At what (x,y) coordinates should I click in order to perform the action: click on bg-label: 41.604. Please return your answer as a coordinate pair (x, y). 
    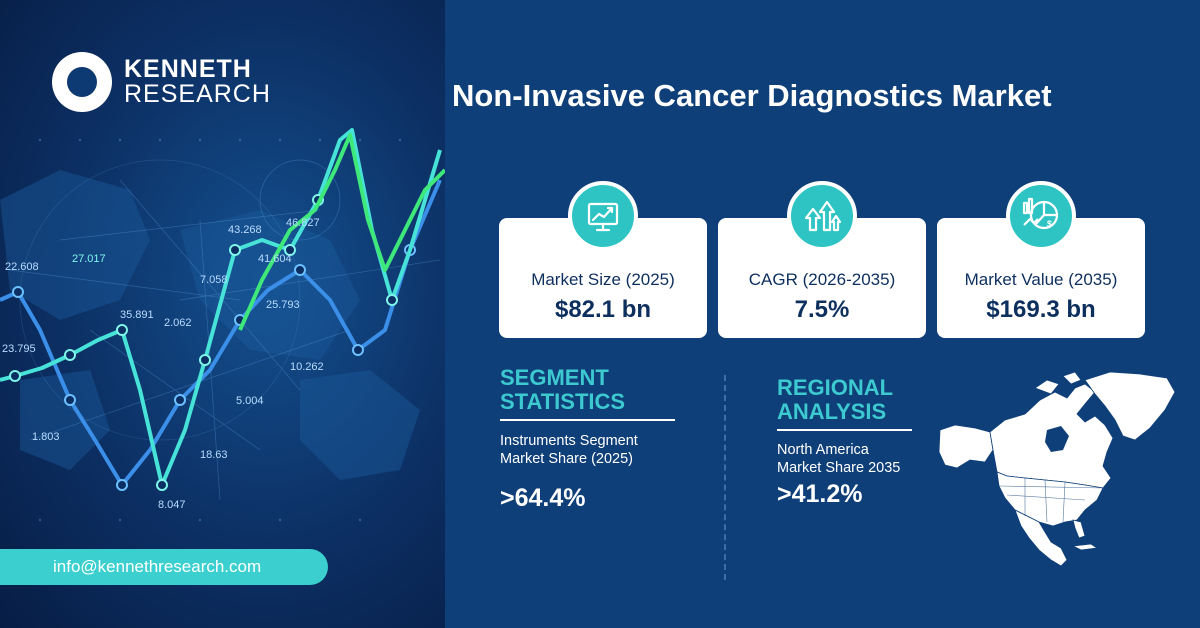
    Looking at the image, I should click on (275, 259).